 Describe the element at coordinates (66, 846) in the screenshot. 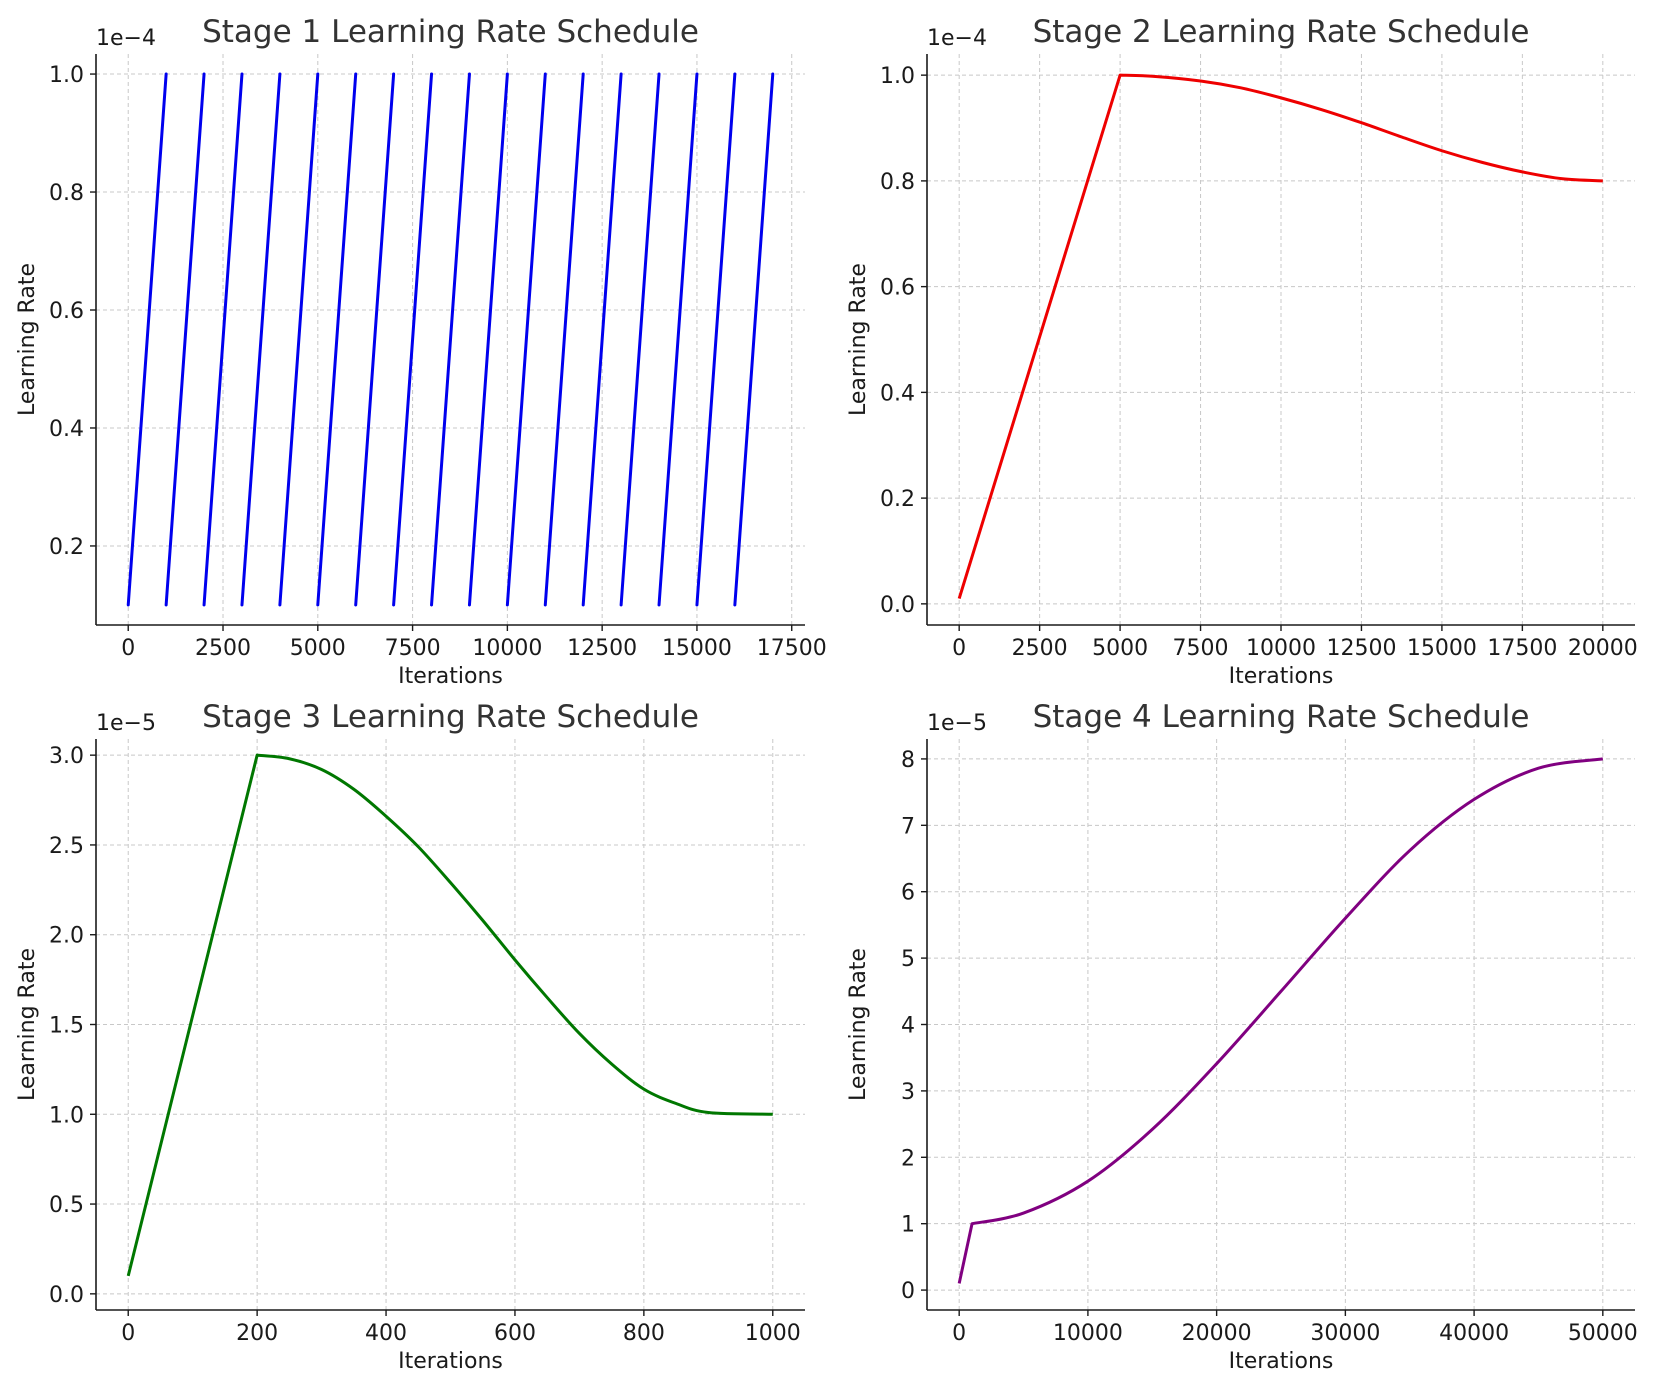

I see `y-tick-label: 2.5` at that location.